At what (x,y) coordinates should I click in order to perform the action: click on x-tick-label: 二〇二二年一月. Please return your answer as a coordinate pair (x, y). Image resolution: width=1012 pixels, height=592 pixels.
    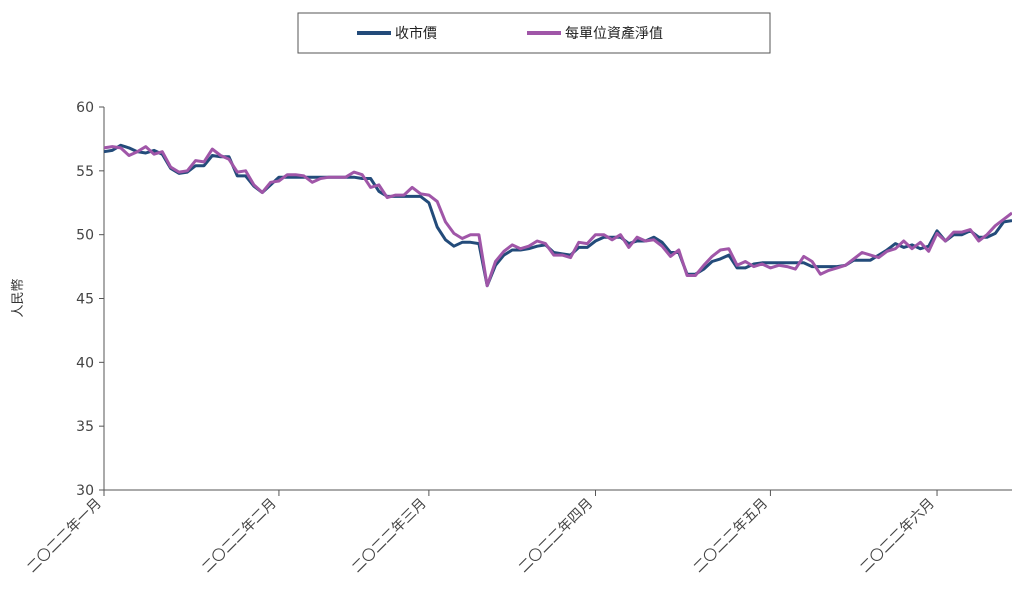
    Looking at the image, I should click on (64, 536).